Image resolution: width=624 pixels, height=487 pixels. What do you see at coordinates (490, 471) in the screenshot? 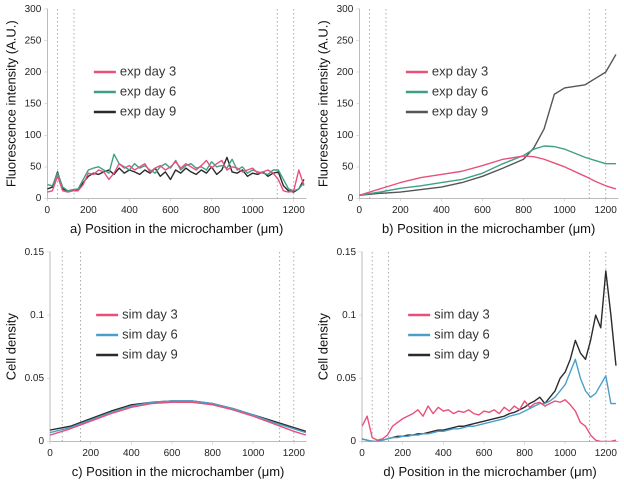
I see `x-axis-title: d) Position in the microchamber (μm)` at bounding box center [490, 471].